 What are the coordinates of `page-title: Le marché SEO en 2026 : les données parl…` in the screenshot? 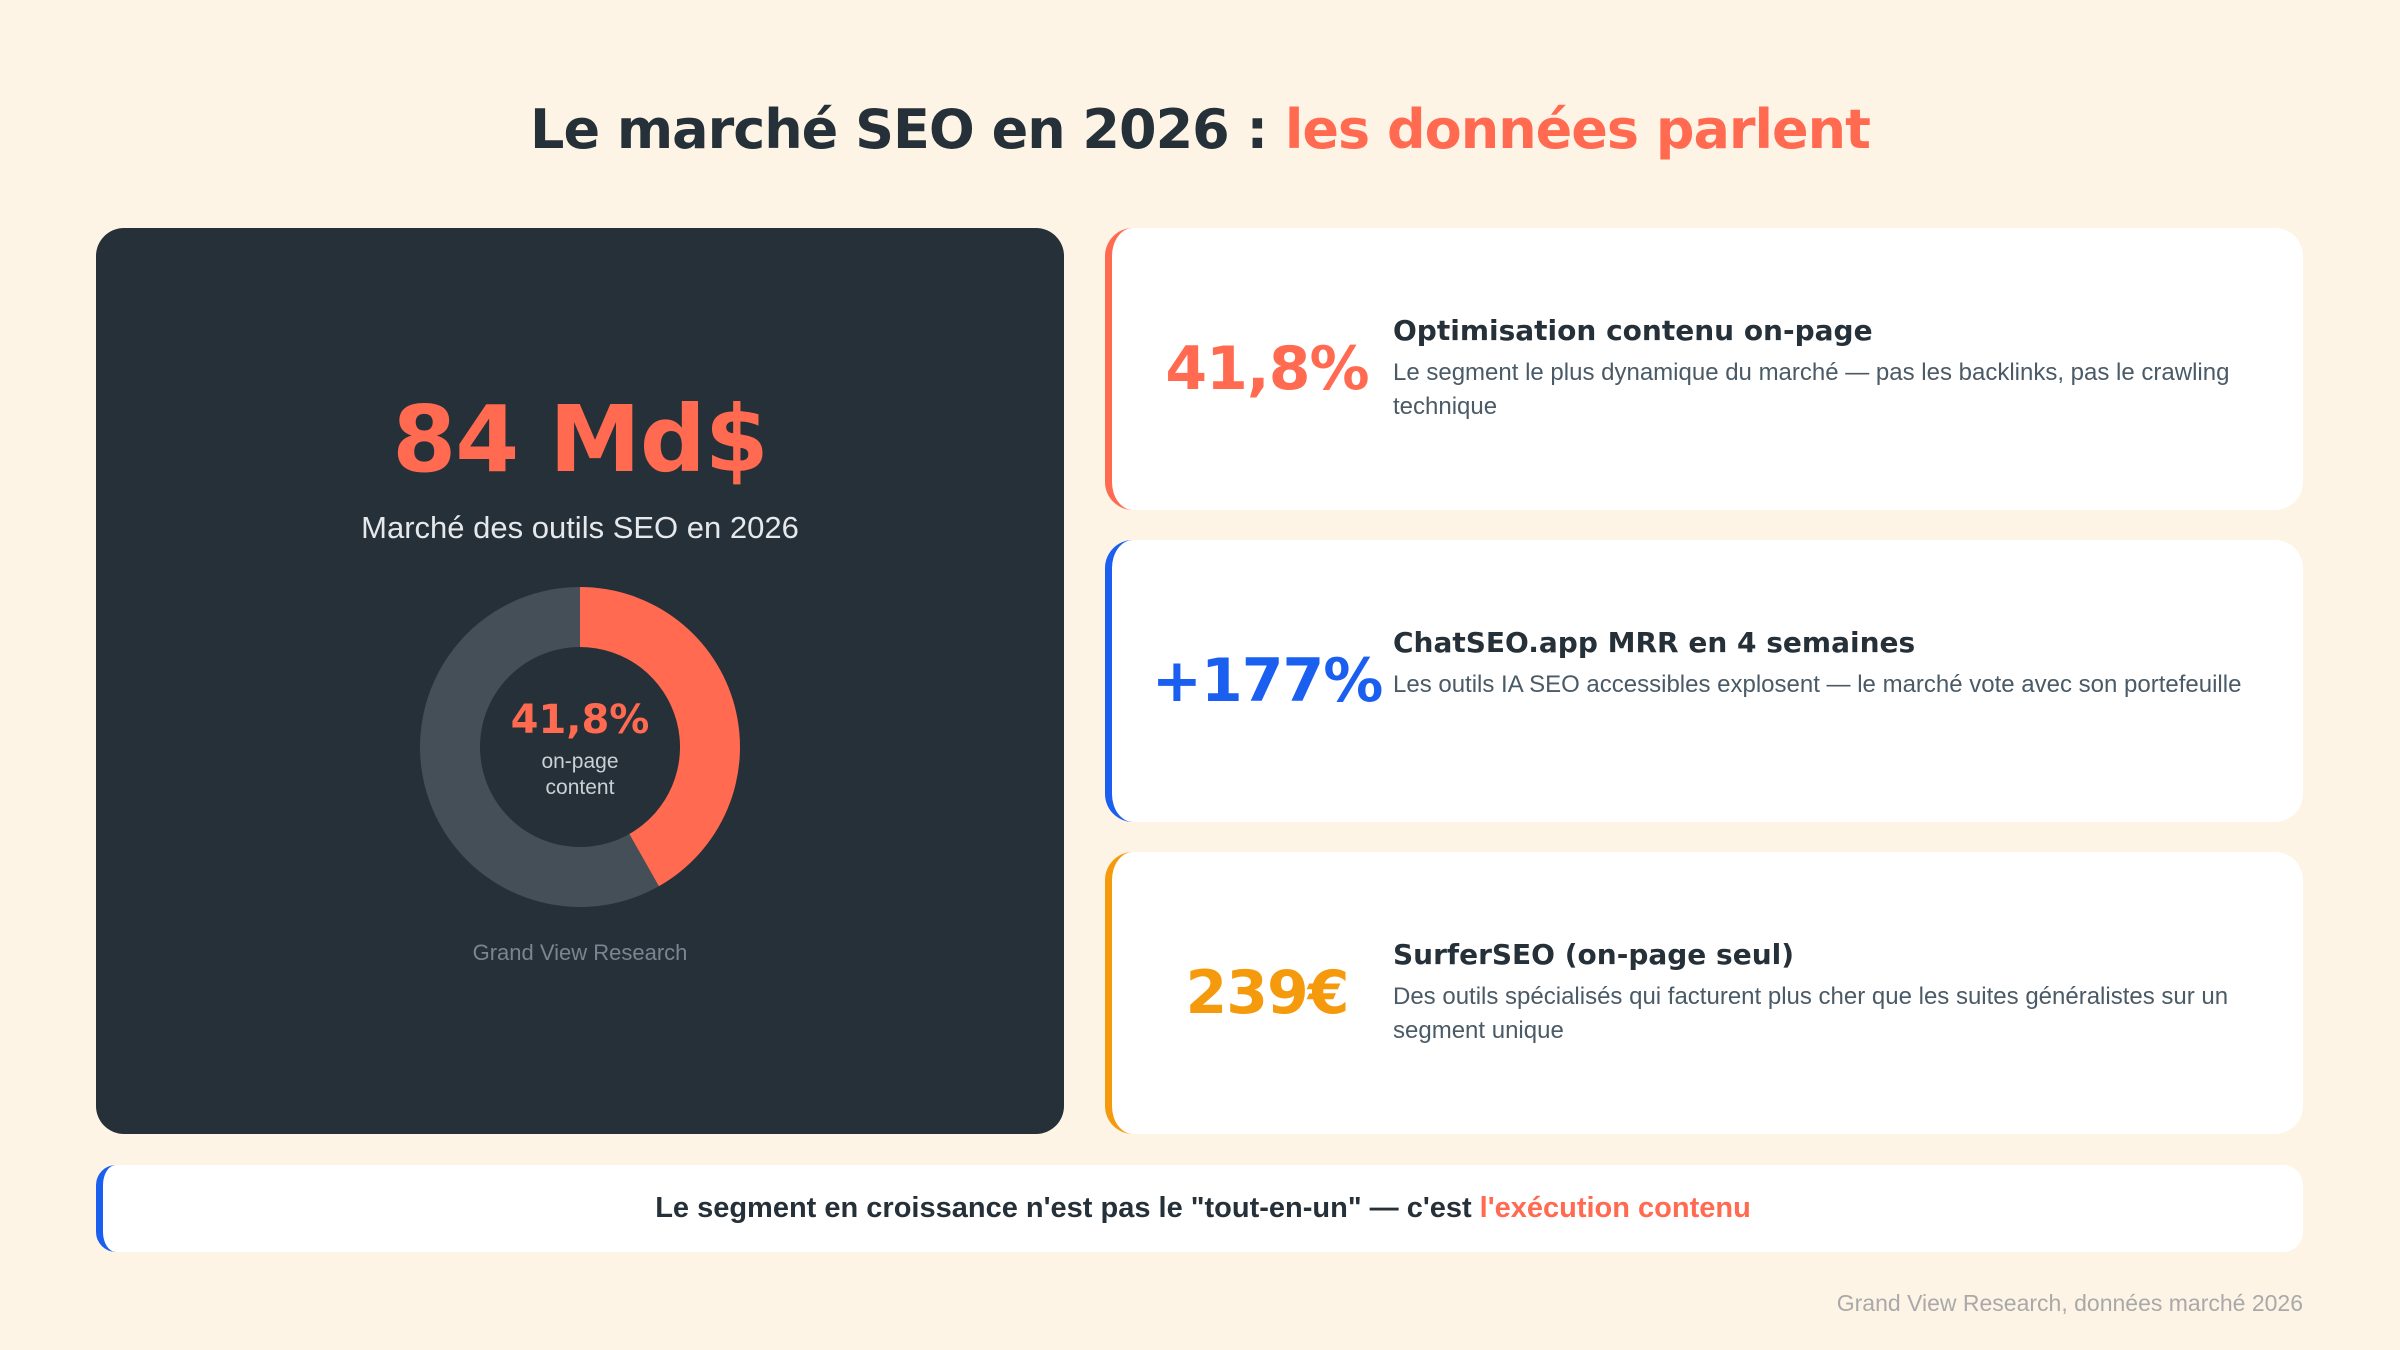 It's located at (1200, 129).